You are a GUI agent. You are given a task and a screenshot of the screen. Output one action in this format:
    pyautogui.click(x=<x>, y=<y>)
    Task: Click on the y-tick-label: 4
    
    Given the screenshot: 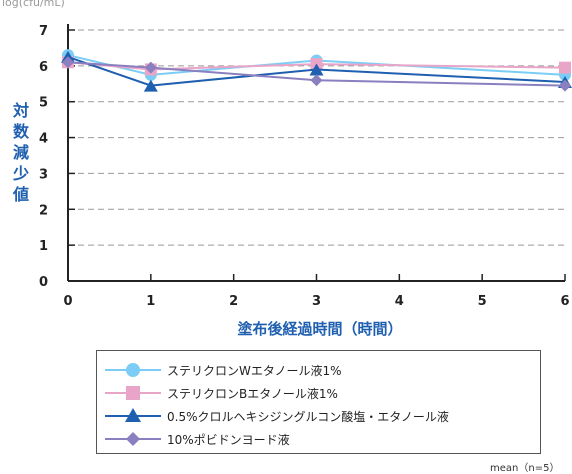 What is the action you would take?
    pyautogui.click(x=43, y=139)
    